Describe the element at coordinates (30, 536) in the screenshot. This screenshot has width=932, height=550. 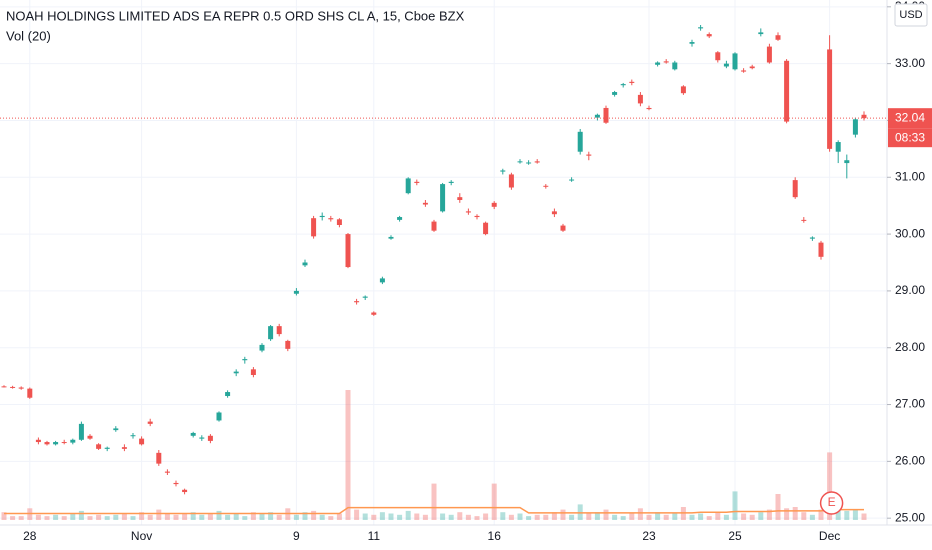
I see `x-tick-label: 28` at that location.